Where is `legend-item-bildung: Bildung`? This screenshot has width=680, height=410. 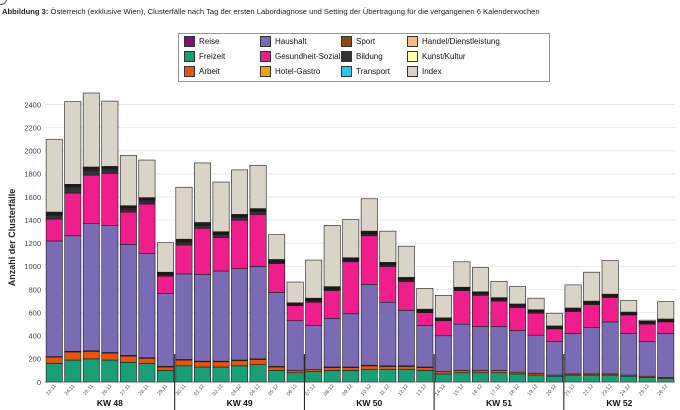
legend-item-bildung: Bildung is located at coordinates (362, 56).